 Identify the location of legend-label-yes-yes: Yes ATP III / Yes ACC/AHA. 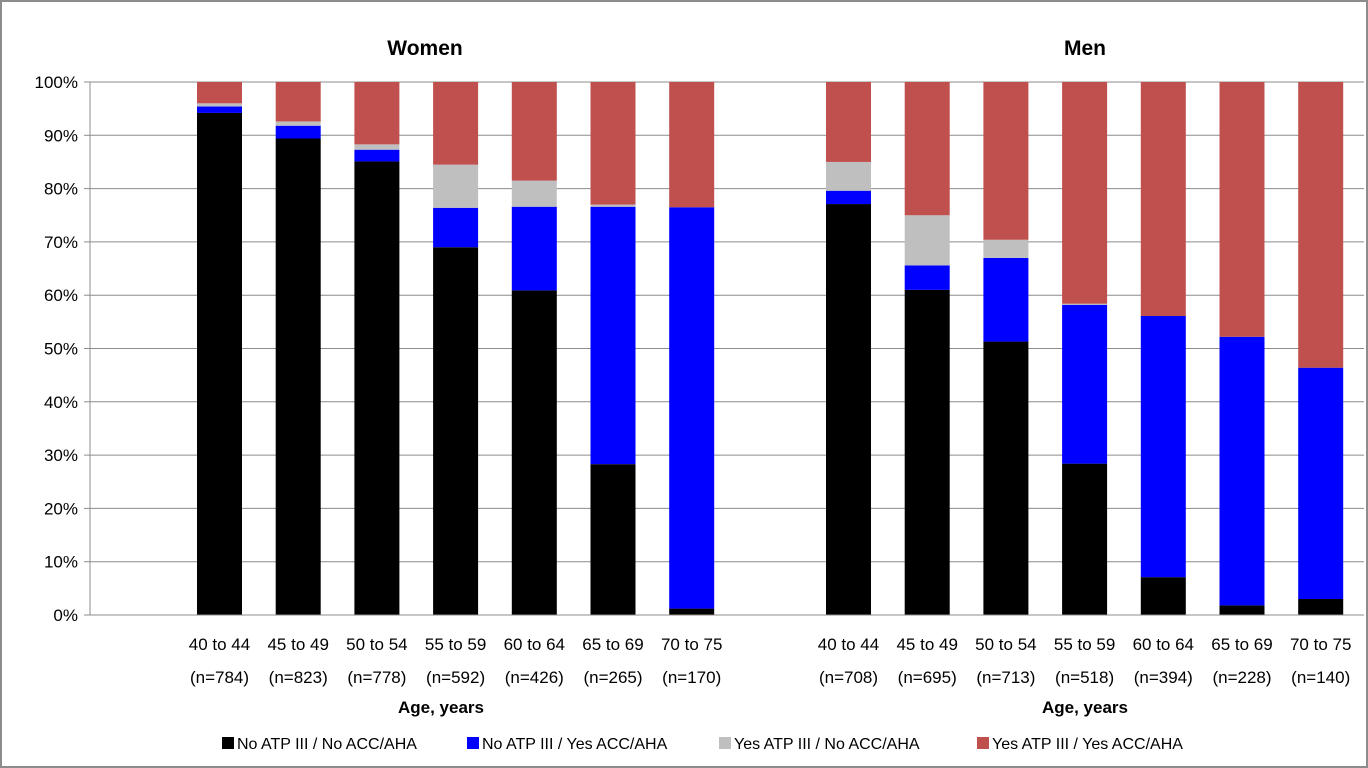
(1087, 744).